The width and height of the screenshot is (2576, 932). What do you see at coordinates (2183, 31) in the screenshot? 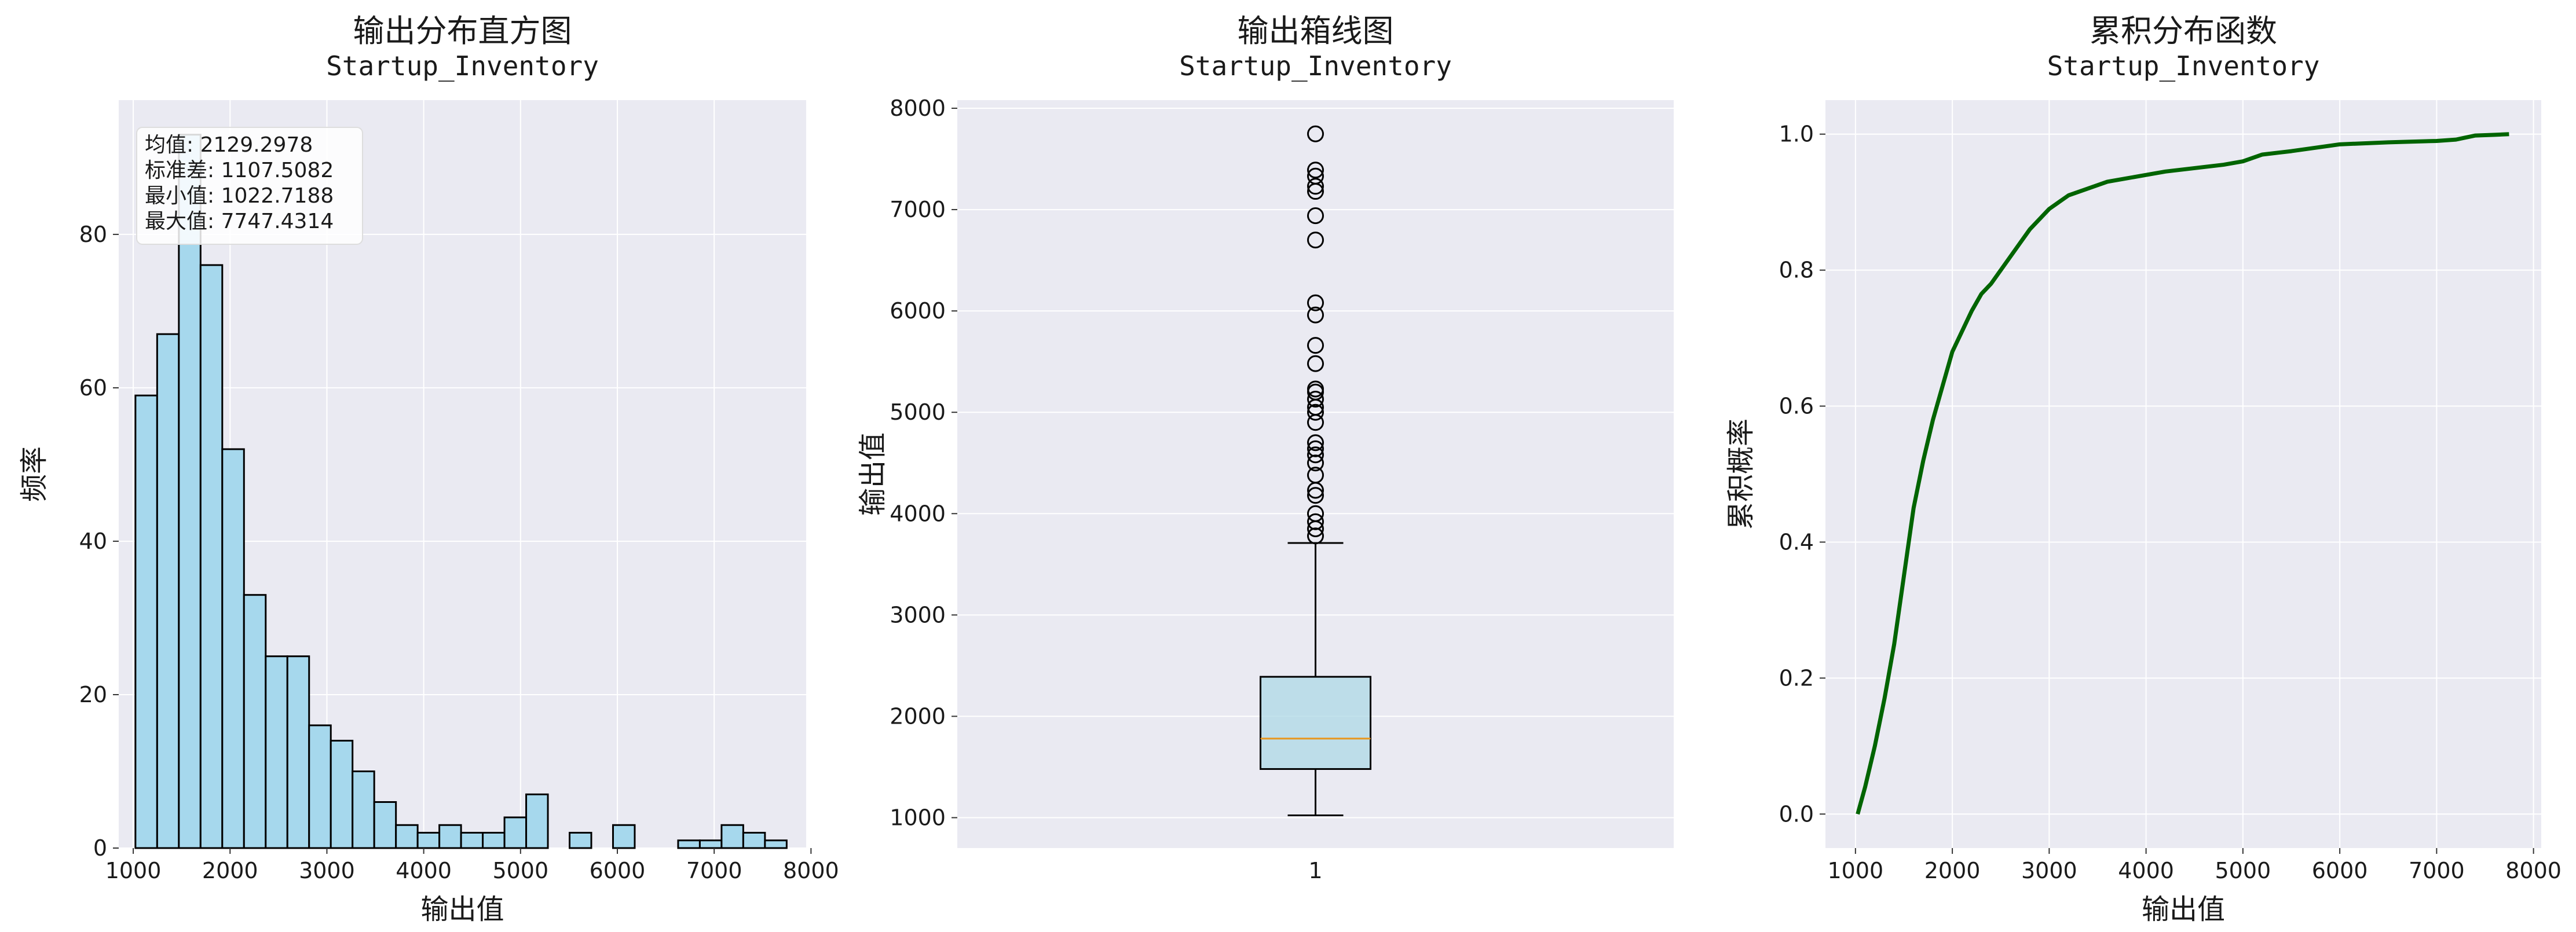
I see `chart-title: 累积分布函数` at bounding box center [2183, 31].